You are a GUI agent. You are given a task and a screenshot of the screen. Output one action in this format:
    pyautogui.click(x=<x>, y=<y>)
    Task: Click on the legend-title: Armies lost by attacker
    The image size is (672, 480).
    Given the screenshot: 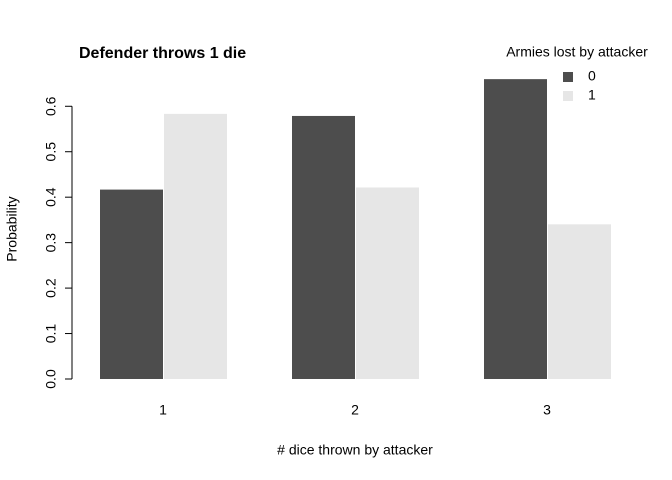 What is the action you would take?
    pyautogui.click(x=577, y=52)
    